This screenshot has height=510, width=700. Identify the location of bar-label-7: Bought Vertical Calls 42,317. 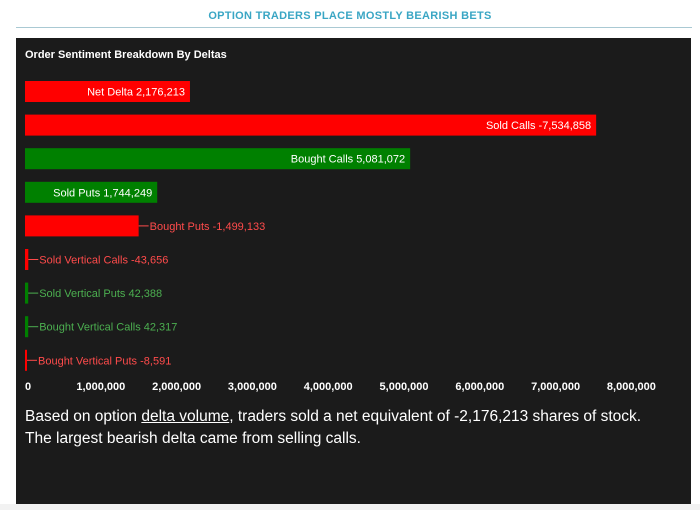
(108, 328).